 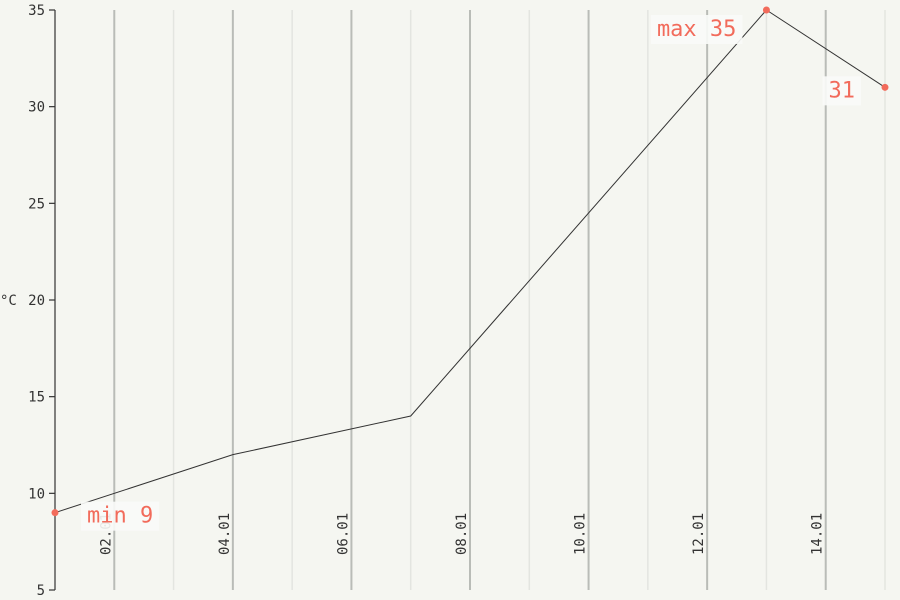 What do you see at coordinates (36, 494) in the screenshot?
I see `y-tick-label: 10` at bounding box center [36, 494].